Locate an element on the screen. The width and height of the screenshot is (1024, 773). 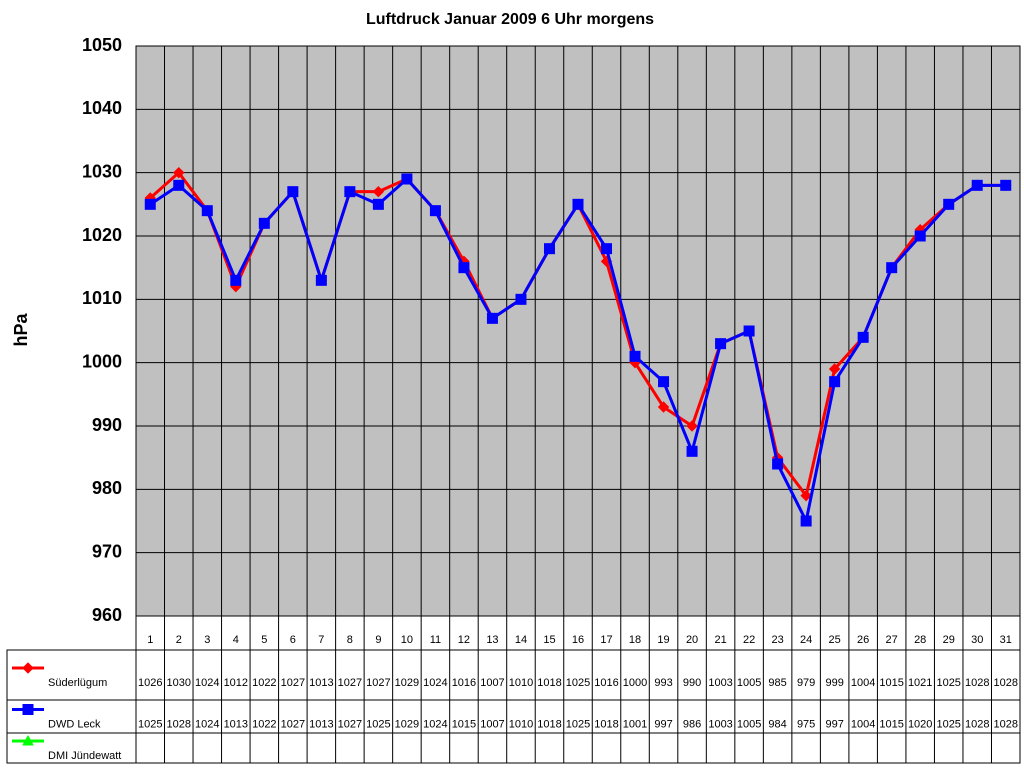
x-tick-label: 13 is located at coordinates (492, 640).